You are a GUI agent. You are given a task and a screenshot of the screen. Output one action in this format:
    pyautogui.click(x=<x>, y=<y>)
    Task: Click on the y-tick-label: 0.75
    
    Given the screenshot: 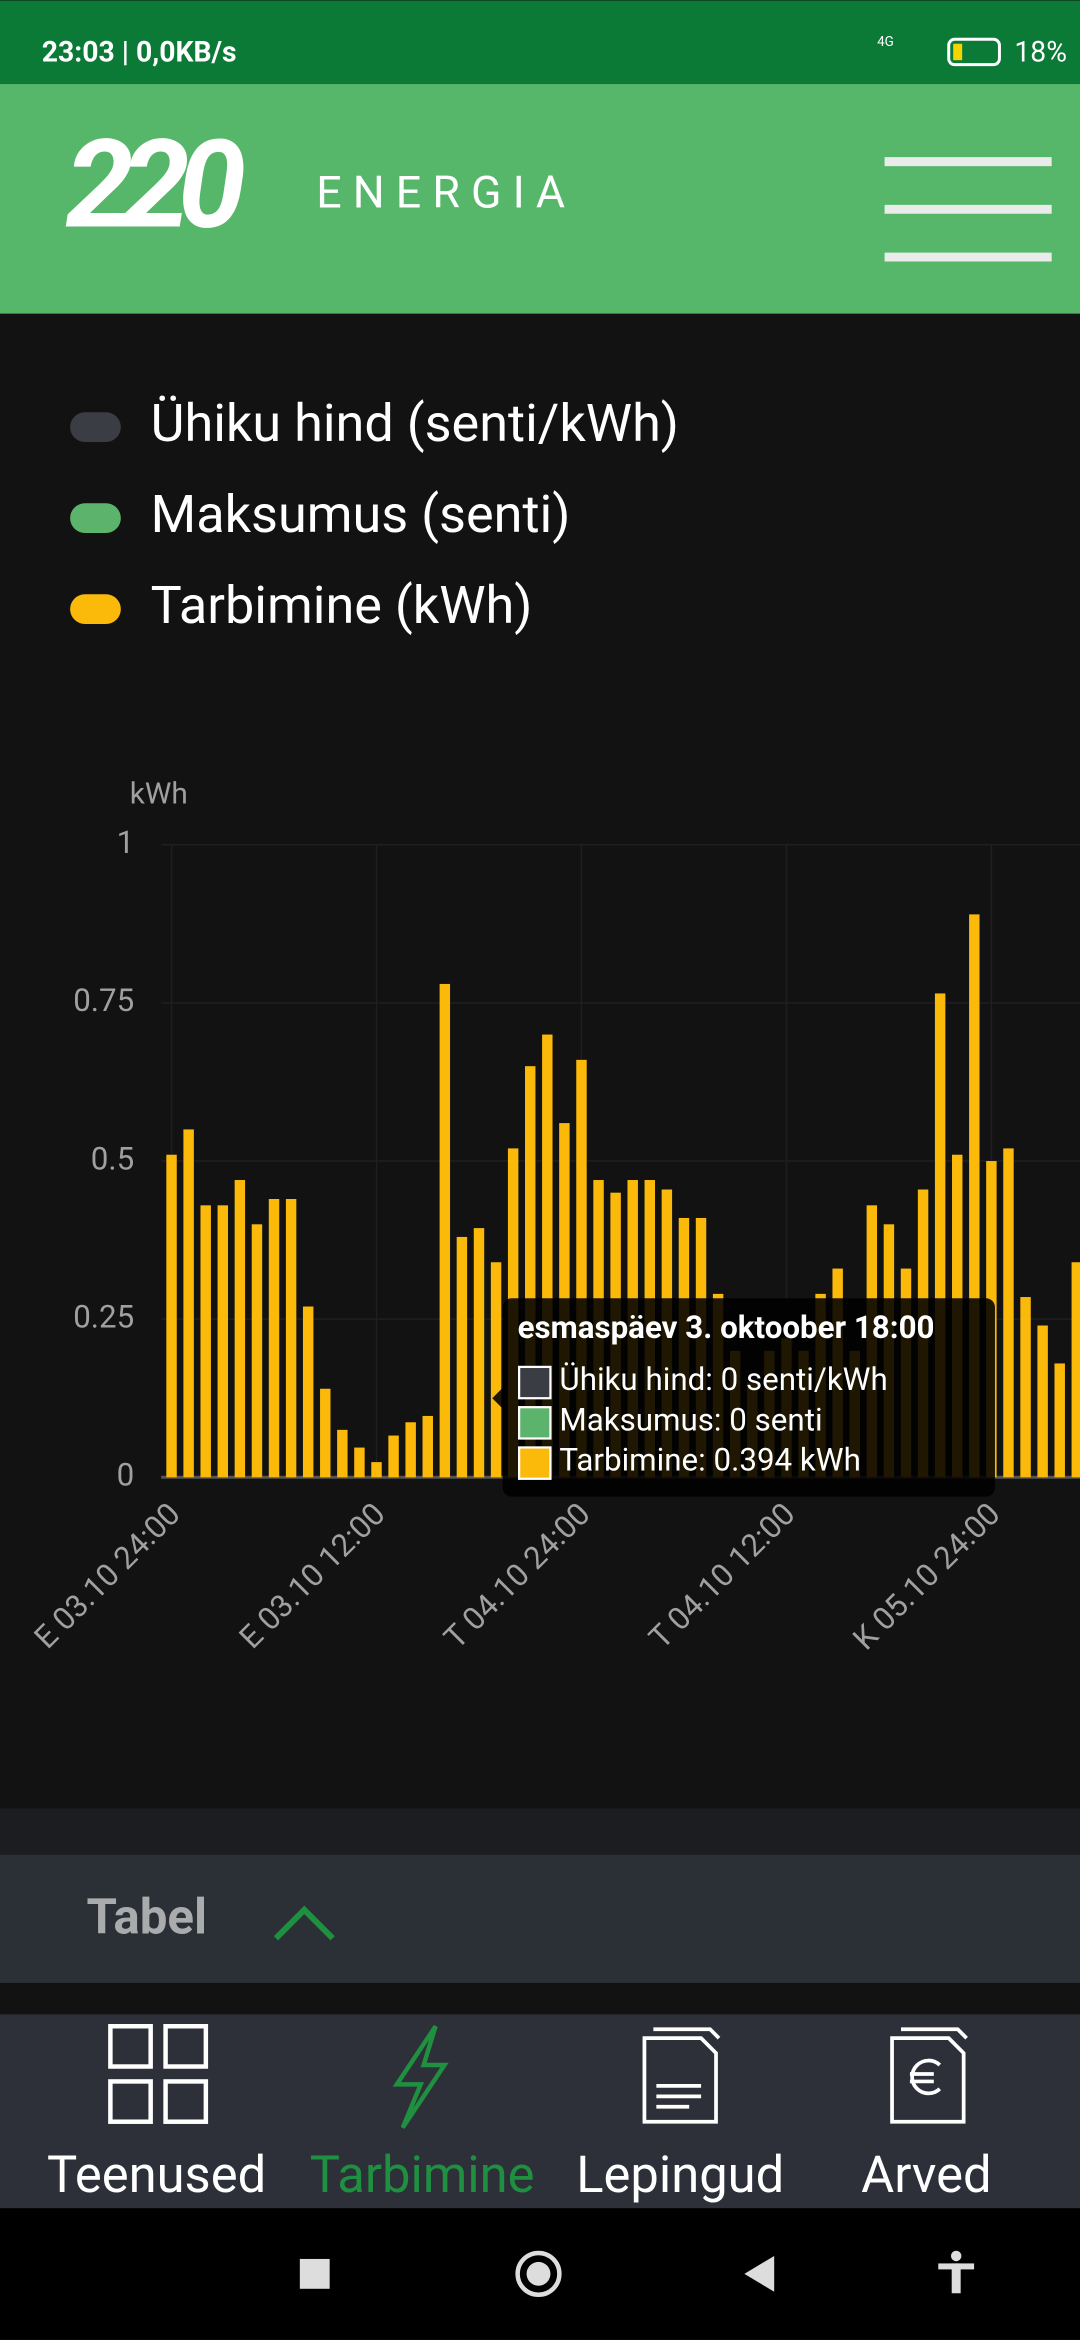 What is the action you would take?
    pyautogui.click(x=103, y=1000)
    